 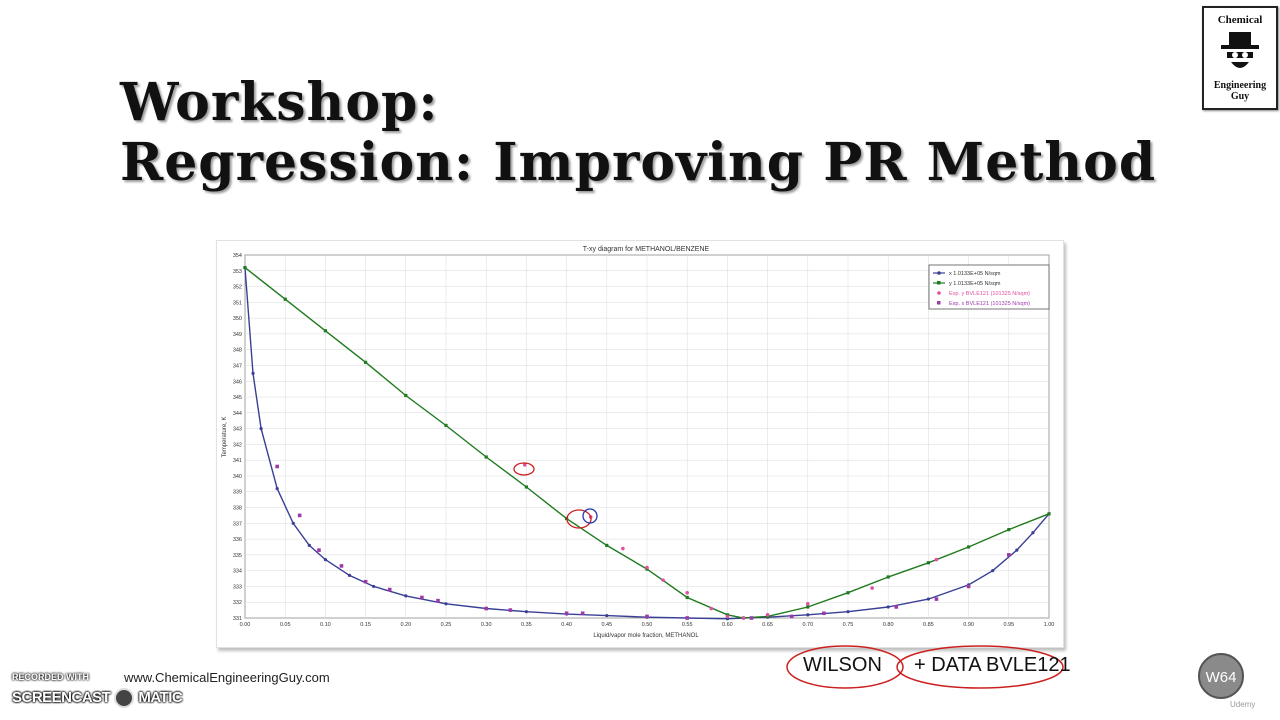 What do you see at coordinates (237, 587) in the screenshot?
I see `y-tick-label: 333` at bounding box center [237, 587].